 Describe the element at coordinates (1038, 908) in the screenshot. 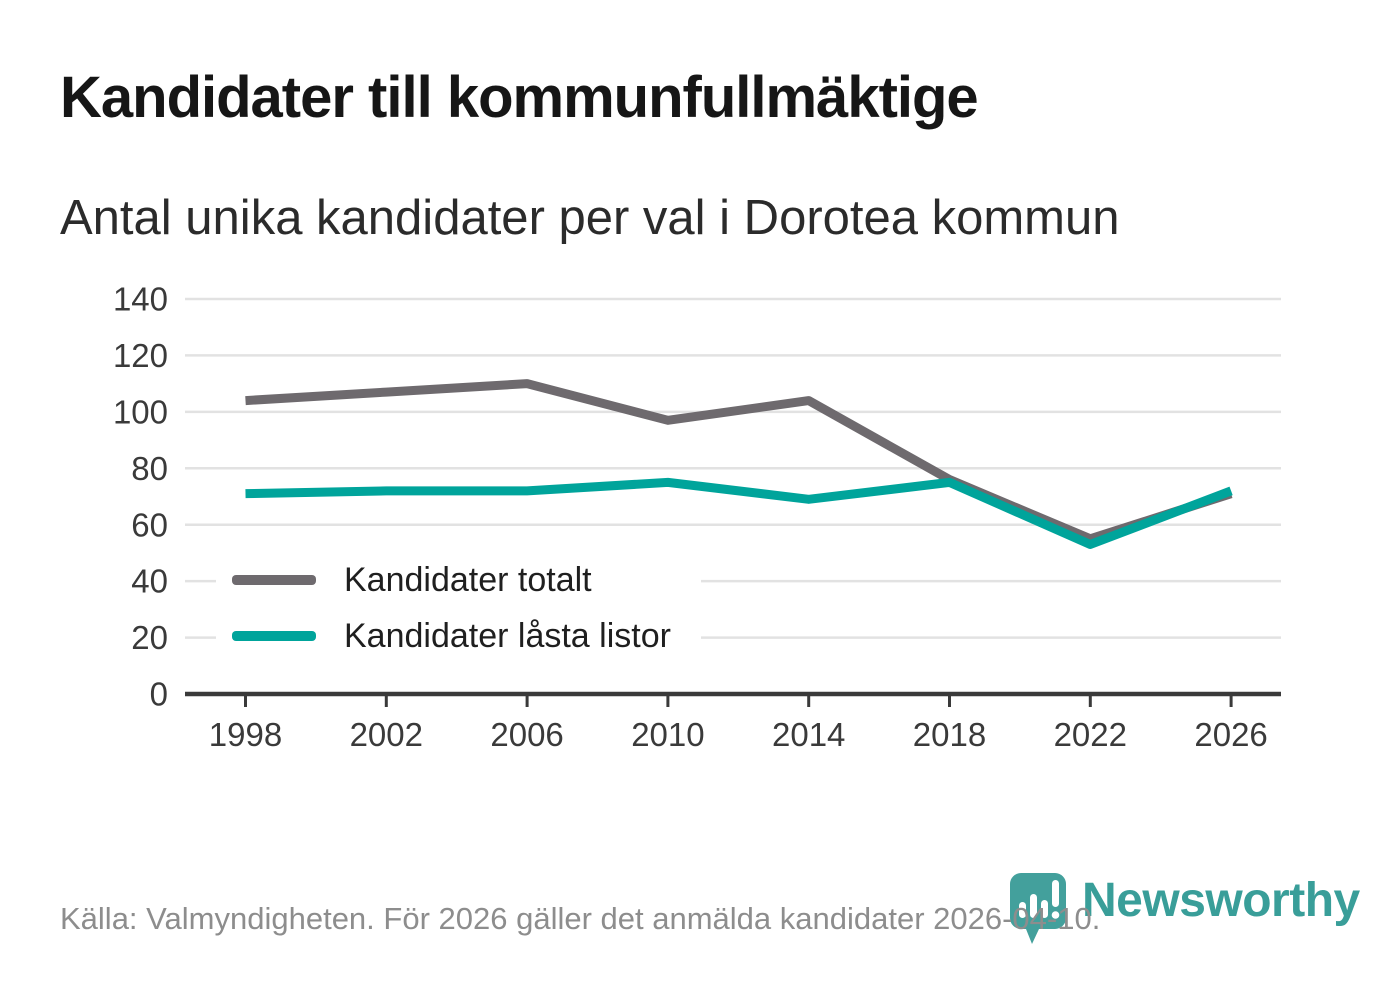

I see `bar-chart-pin-icon` at that location.